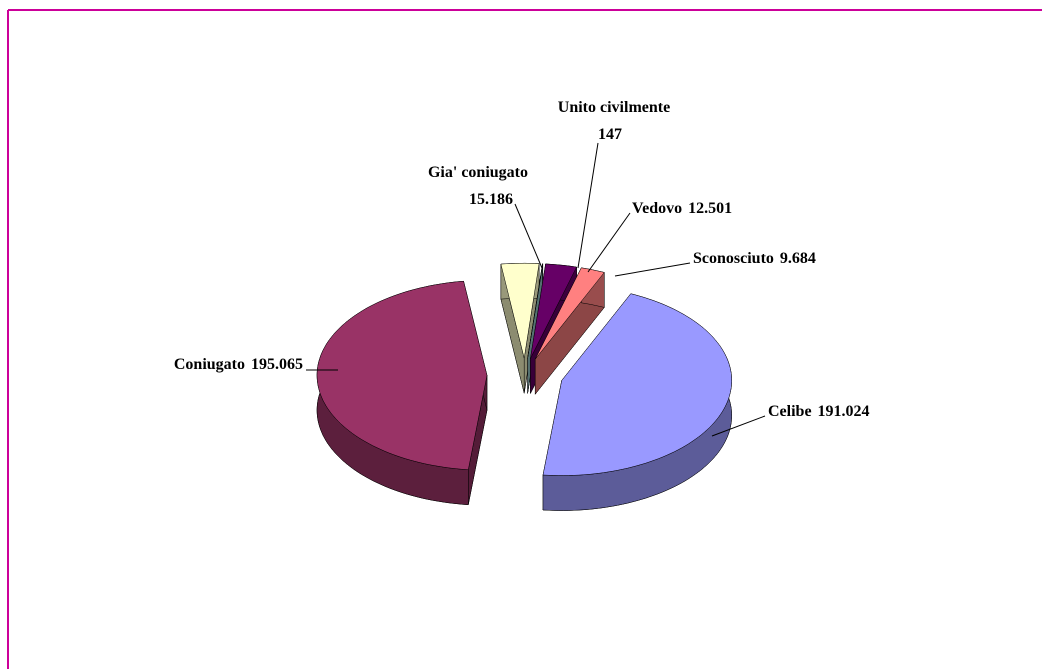 This screenshot has height=669, width=1042. Describe the element at coordinates (844, 411) in the screenshot. I see `label-value: 191.024` at that location.